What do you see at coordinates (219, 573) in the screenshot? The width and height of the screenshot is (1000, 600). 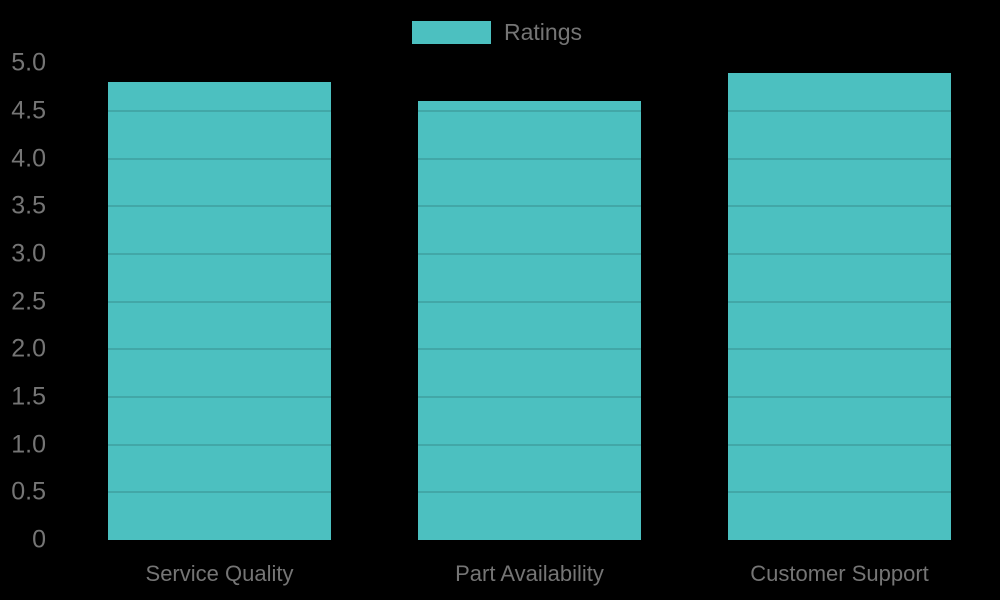 I see `x-label-service-quality: Service Quality` at bounding box center [219, 573].